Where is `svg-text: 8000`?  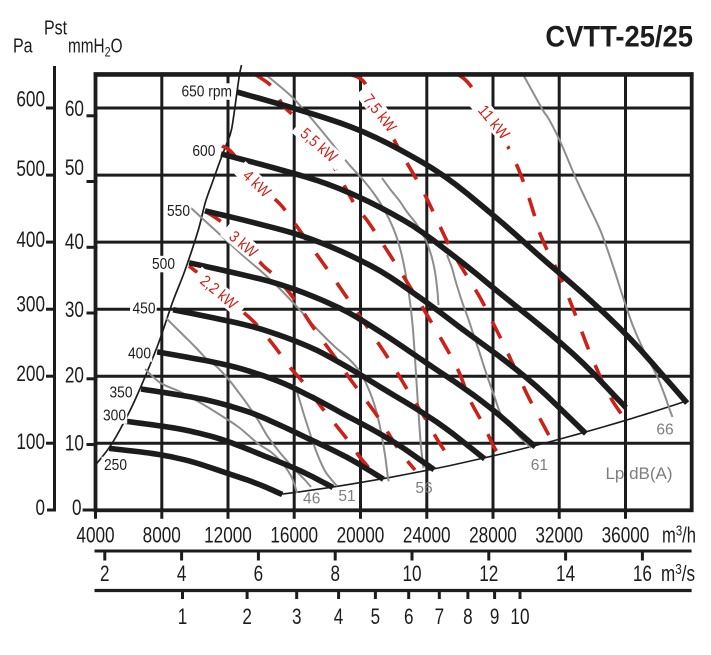 svg-text: 8000 is located at coordinates (162, 535).